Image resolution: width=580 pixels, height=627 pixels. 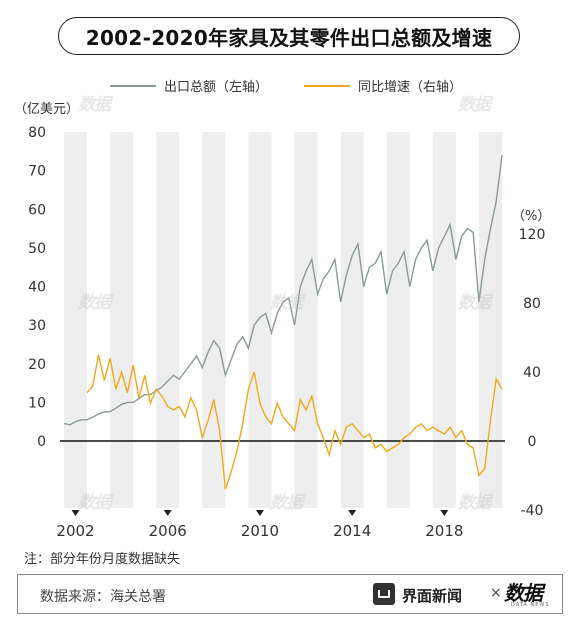 I want to click on footnote: 注：部分年份月度数据缺失, so click(x=102, y=559).